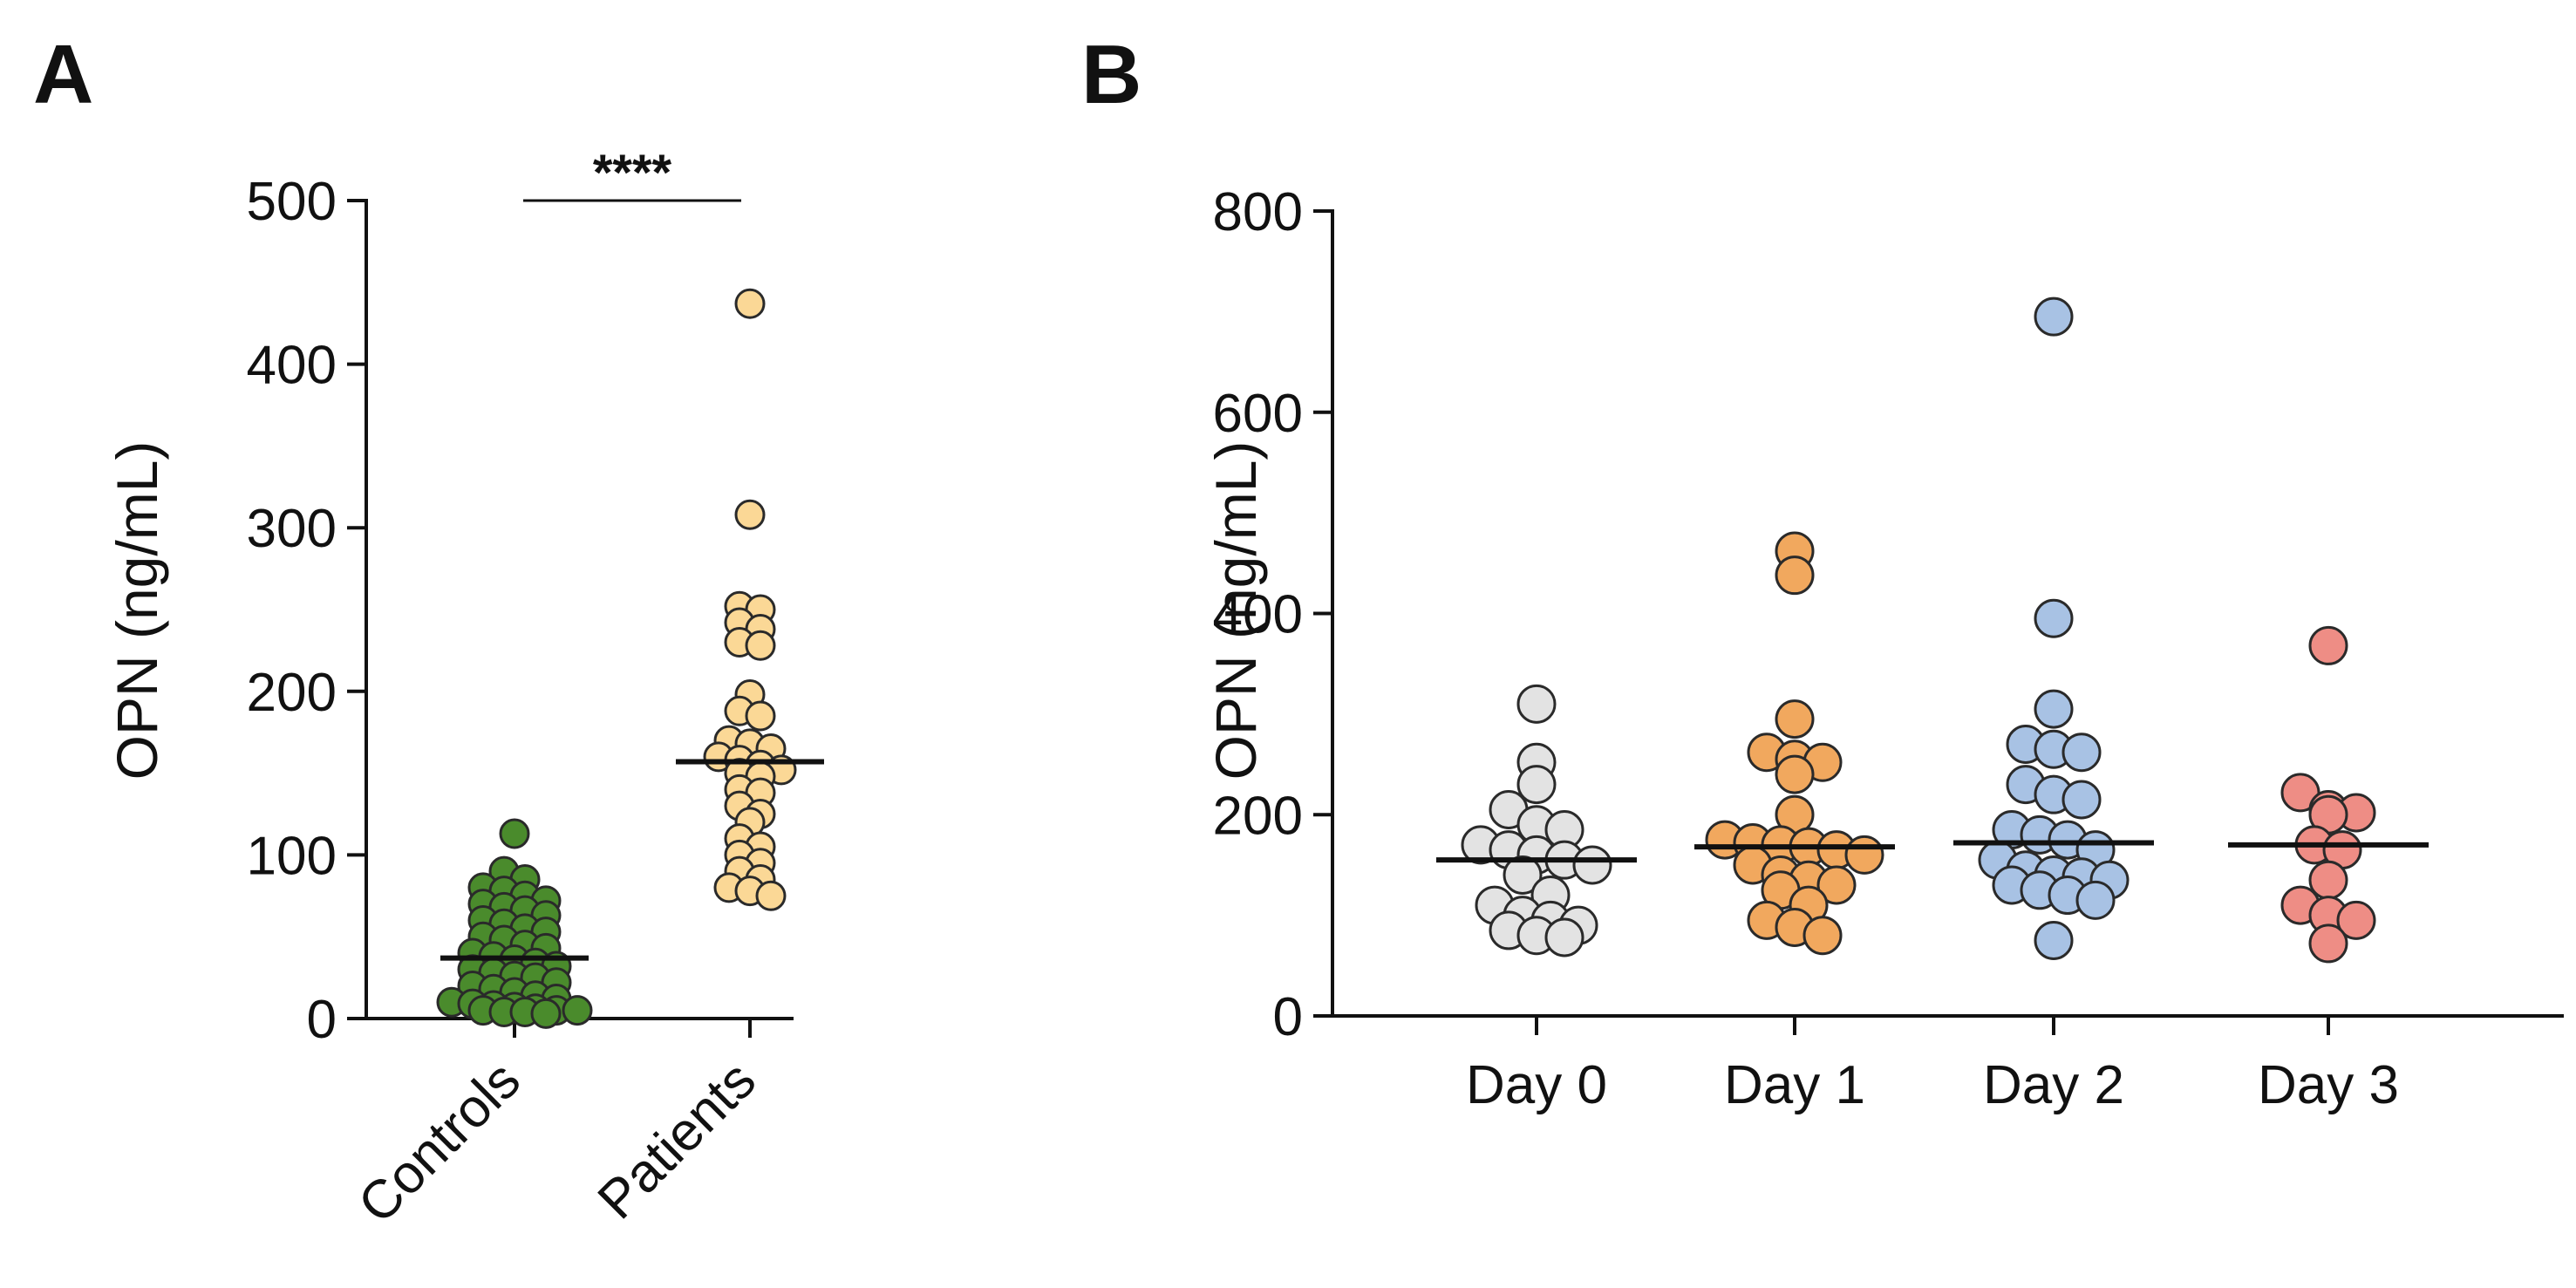 The height and width of the screenshot is (1288, 2576). I want to click on y-tick-label: 800, so click(1258, 212).